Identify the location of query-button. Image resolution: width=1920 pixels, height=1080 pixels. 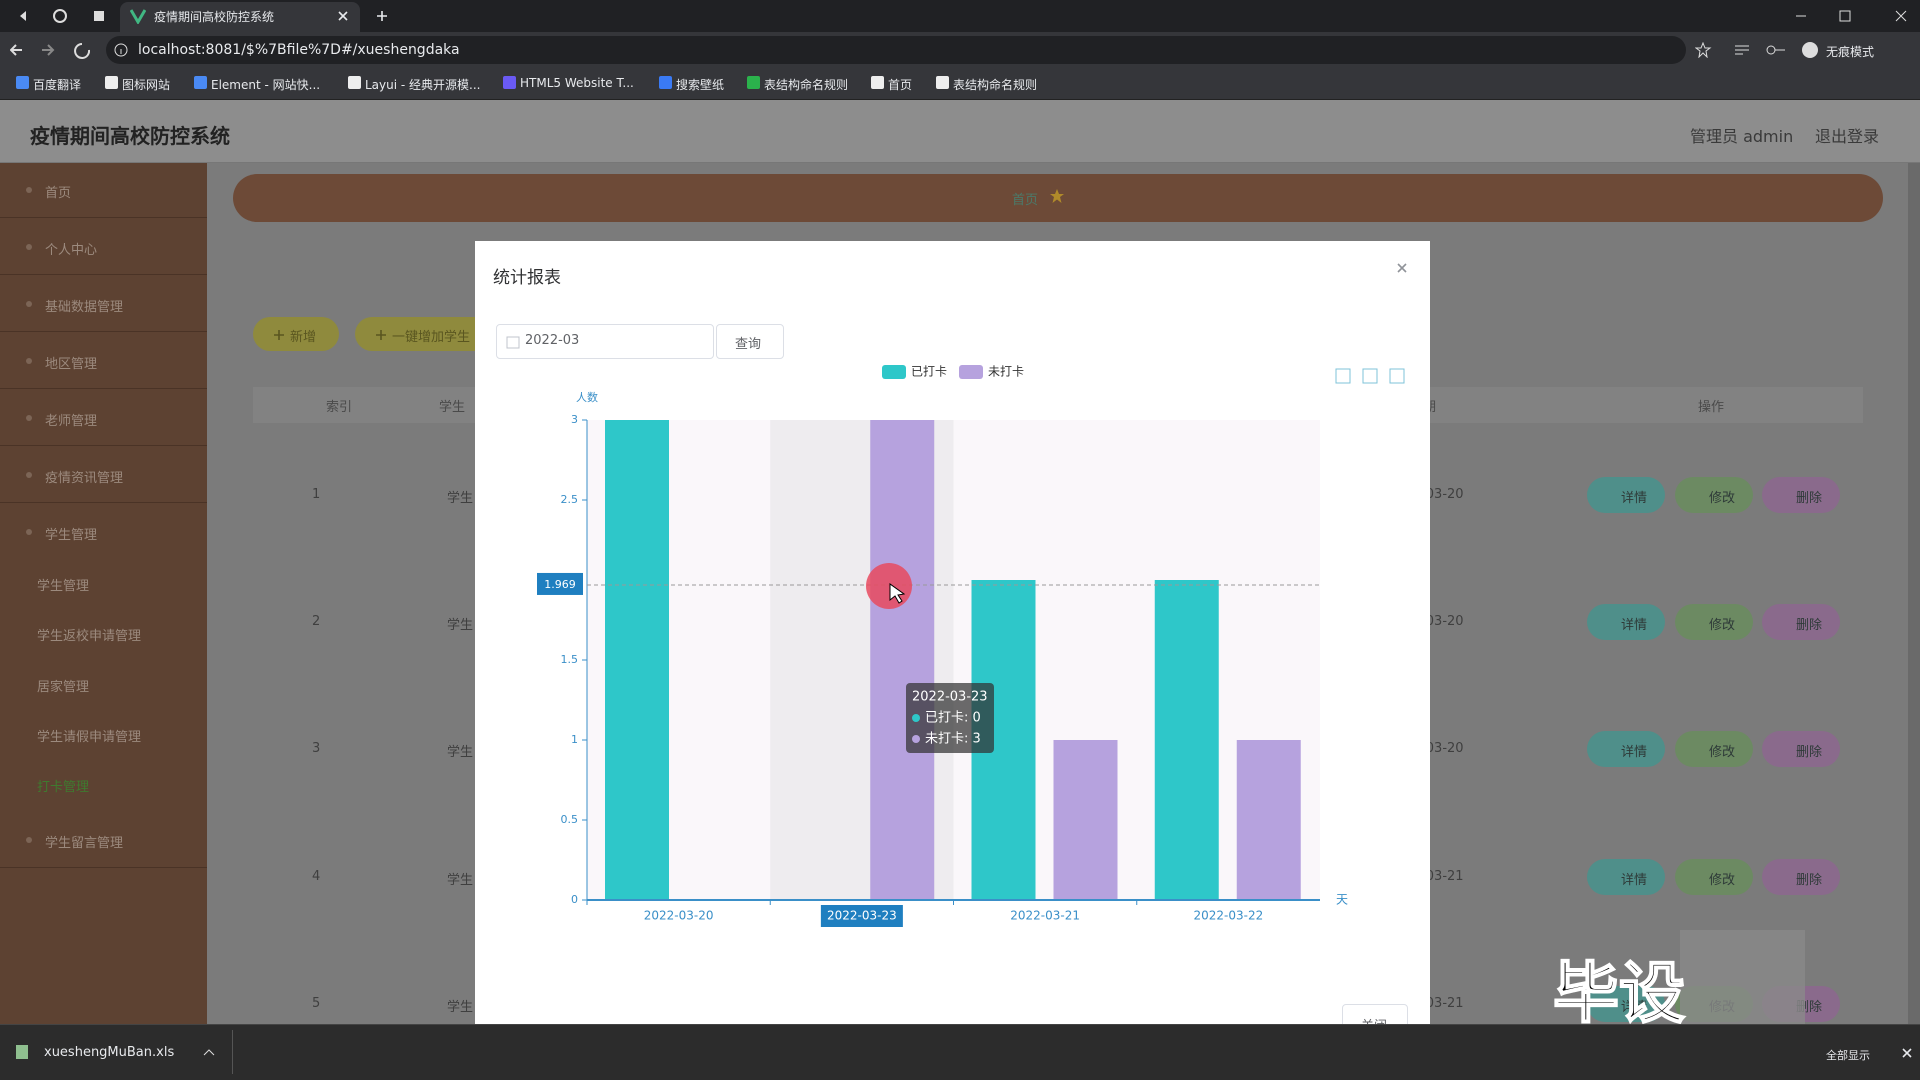
(750, 341).